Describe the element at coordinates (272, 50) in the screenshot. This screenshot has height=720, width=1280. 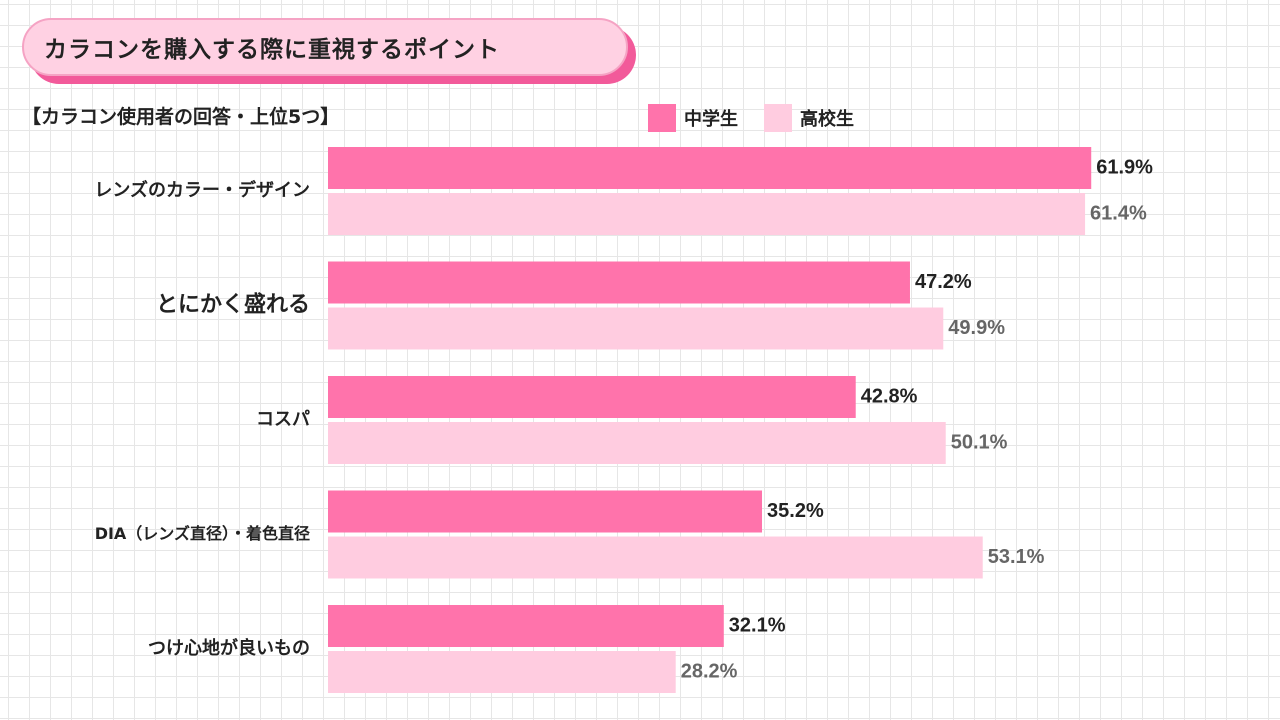
I see `chart-title: カラコンを購入する際に重視するポイント` at that location.